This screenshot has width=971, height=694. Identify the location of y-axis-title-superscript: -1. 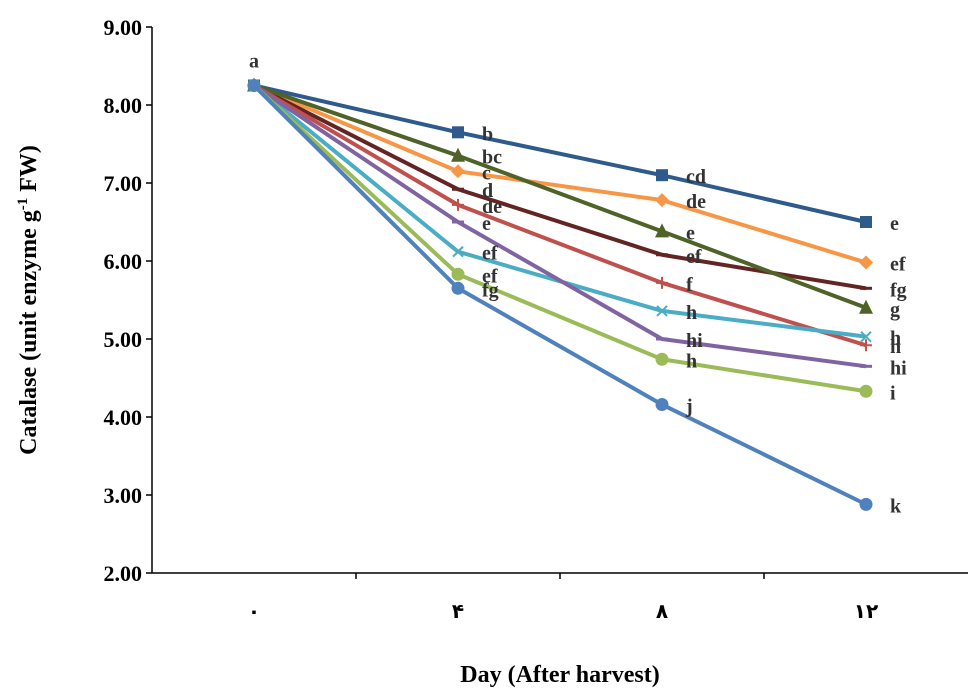
(23, 204).